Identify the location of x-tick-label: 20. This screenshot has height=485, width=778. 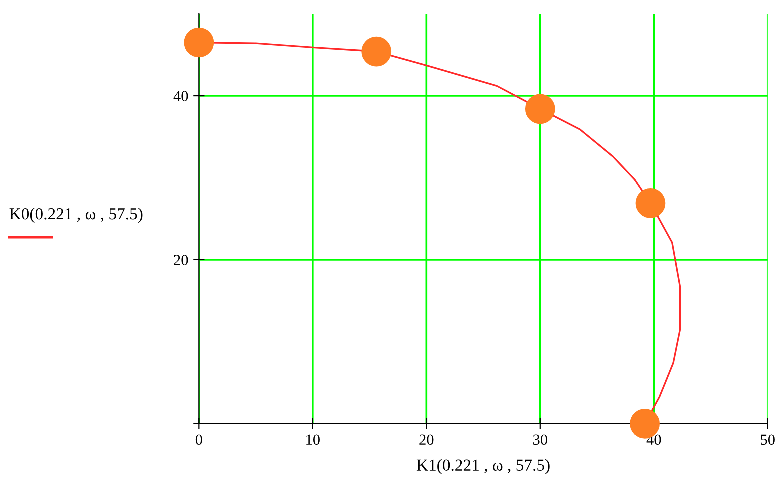
(427, 440).